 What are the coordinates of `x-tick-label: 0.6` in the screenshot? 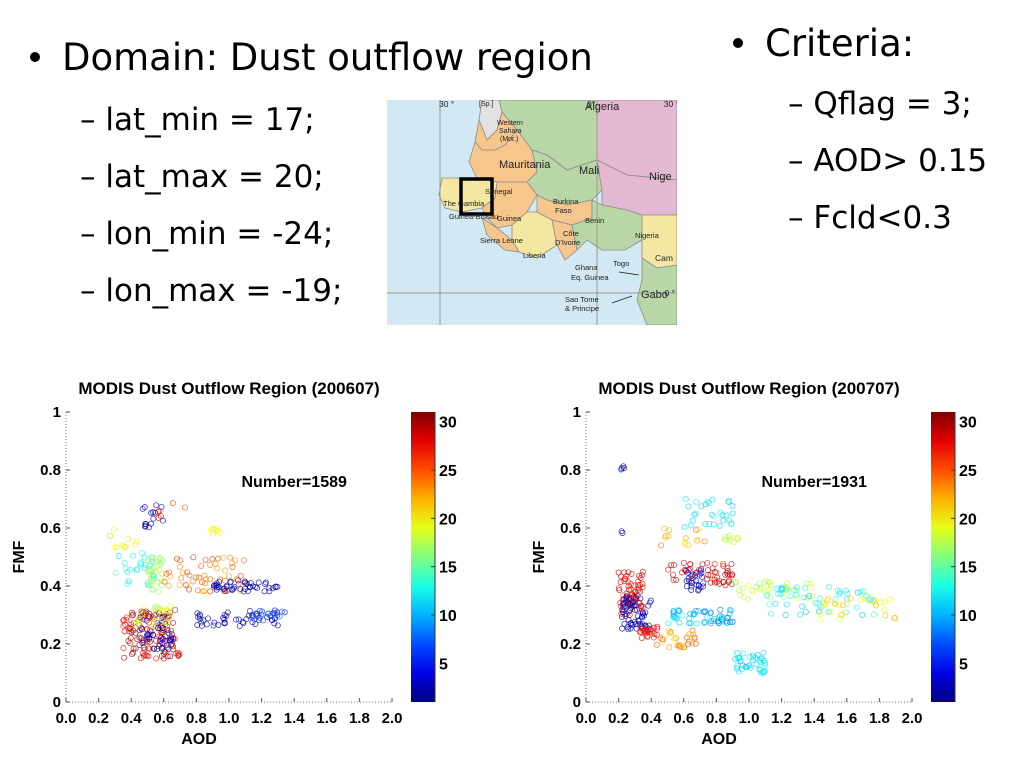 It's located at (163, 718).